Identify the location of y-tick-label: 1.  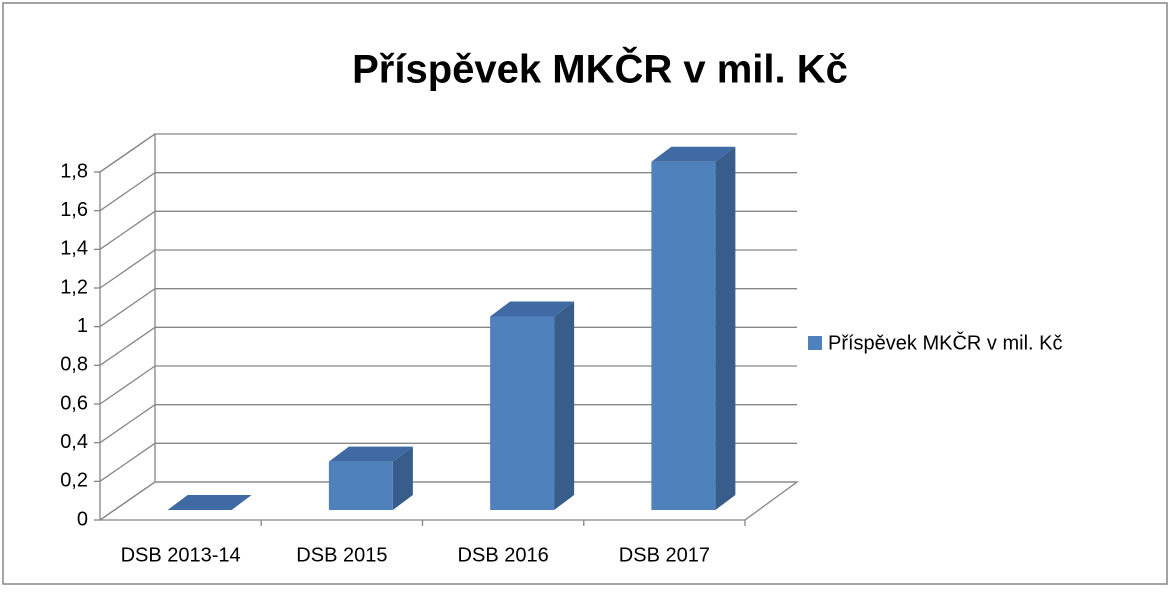
(82, 326).